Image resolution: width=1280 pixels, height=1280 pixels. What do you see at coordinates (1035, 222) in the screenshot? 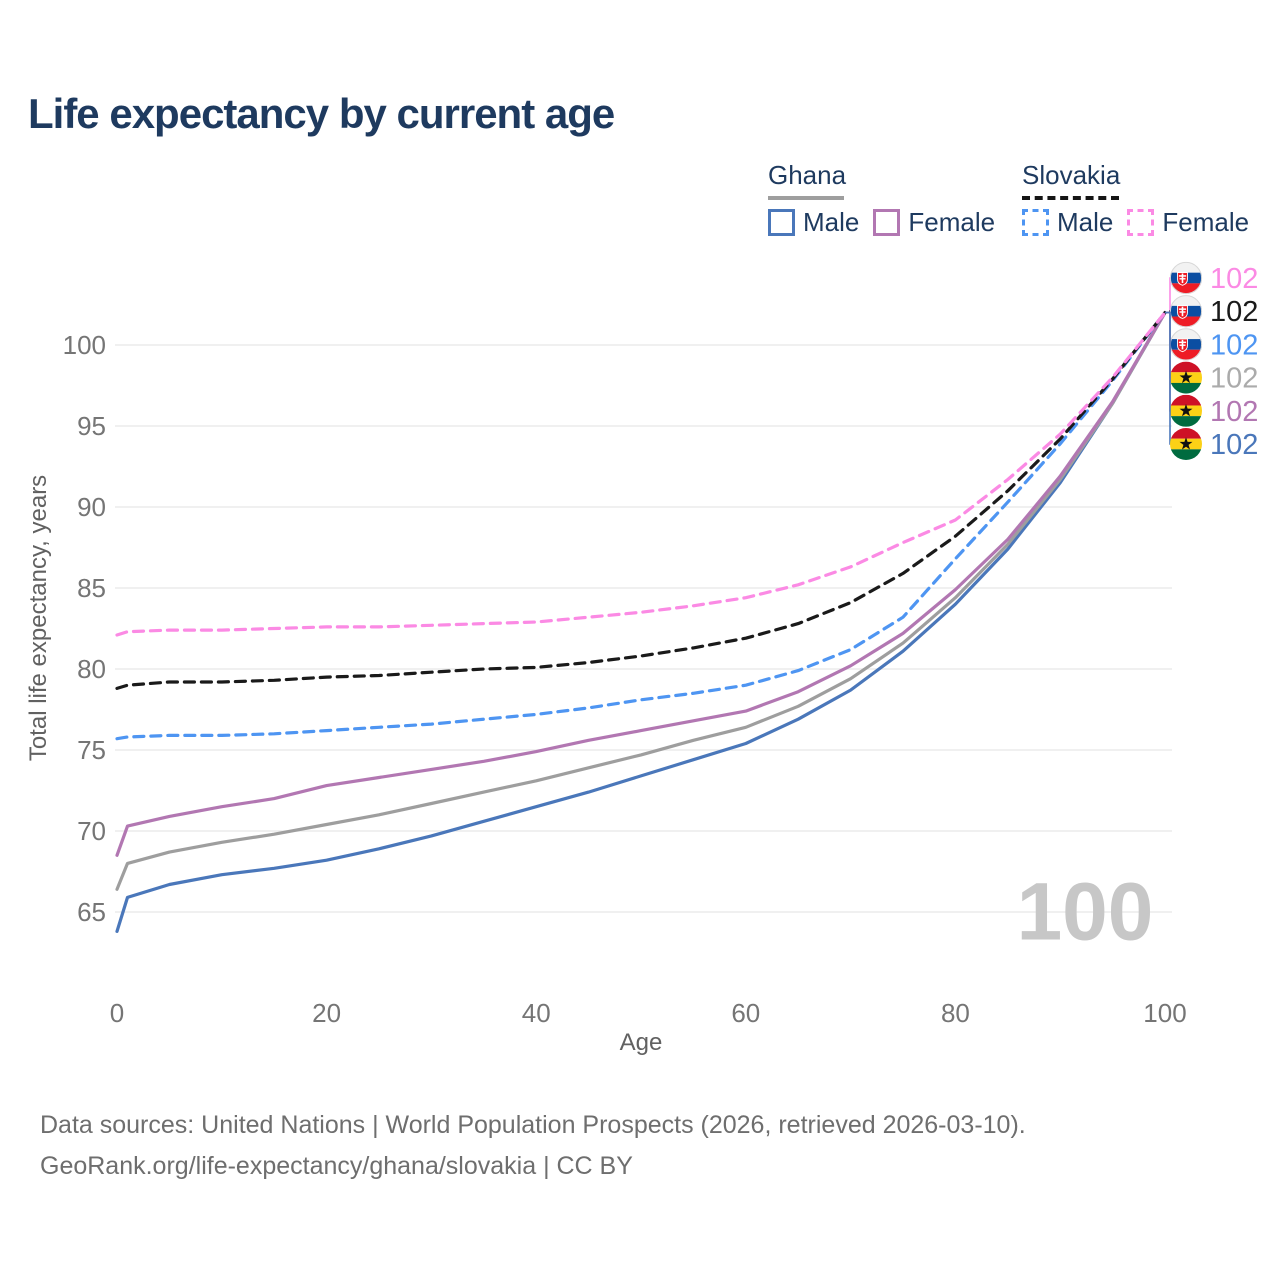
I see `slovakia-male-swatch-icon` at bounding box center [1035, 222].